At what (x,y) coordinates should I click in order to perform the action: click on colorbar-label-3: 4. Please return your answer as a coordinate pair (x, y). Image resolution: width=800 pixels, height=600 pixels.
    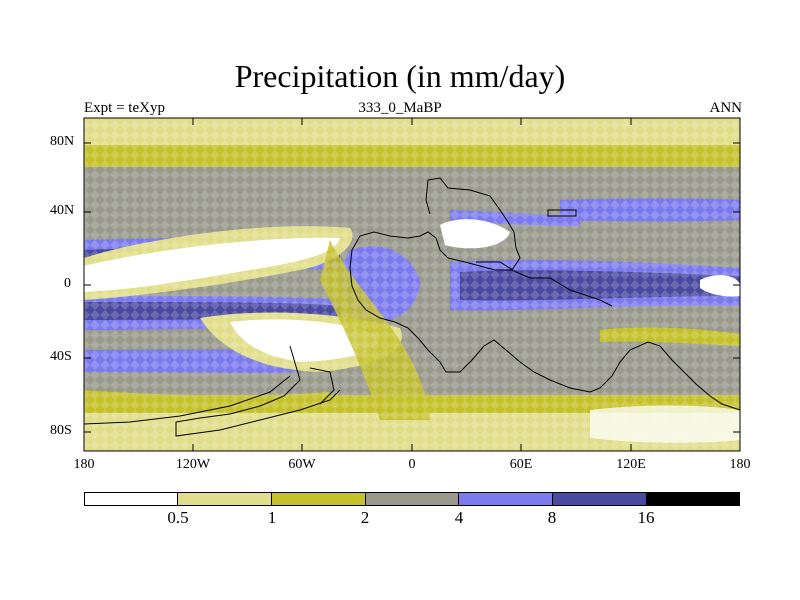
    Looking at the image, I should click on (459, 517).